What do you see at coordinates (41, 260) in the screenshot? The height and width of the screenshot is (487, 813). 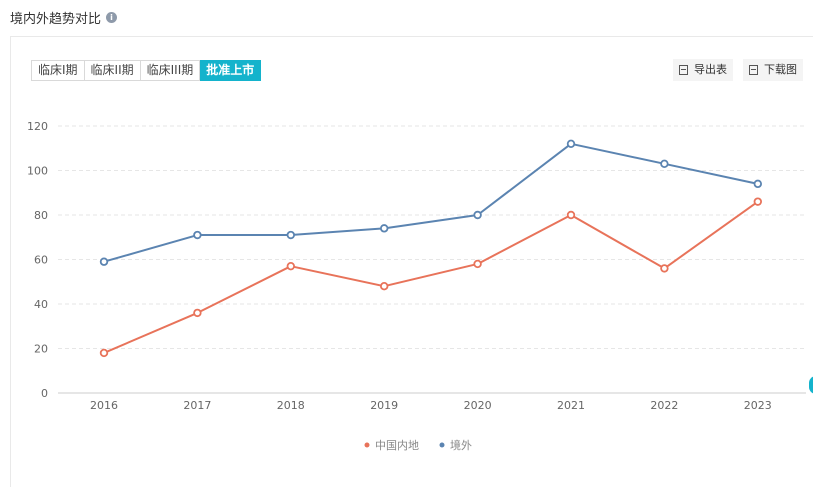 I see `y-tick-label: 60` at bounding box center [41, 260].